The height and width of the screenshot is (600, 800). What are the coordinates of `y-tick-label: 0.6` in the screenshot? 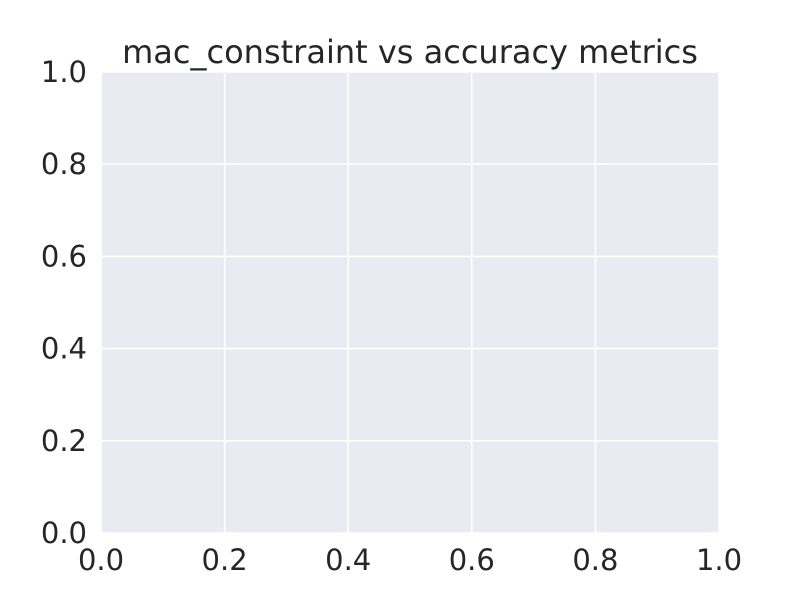 It's located at (64, 256).